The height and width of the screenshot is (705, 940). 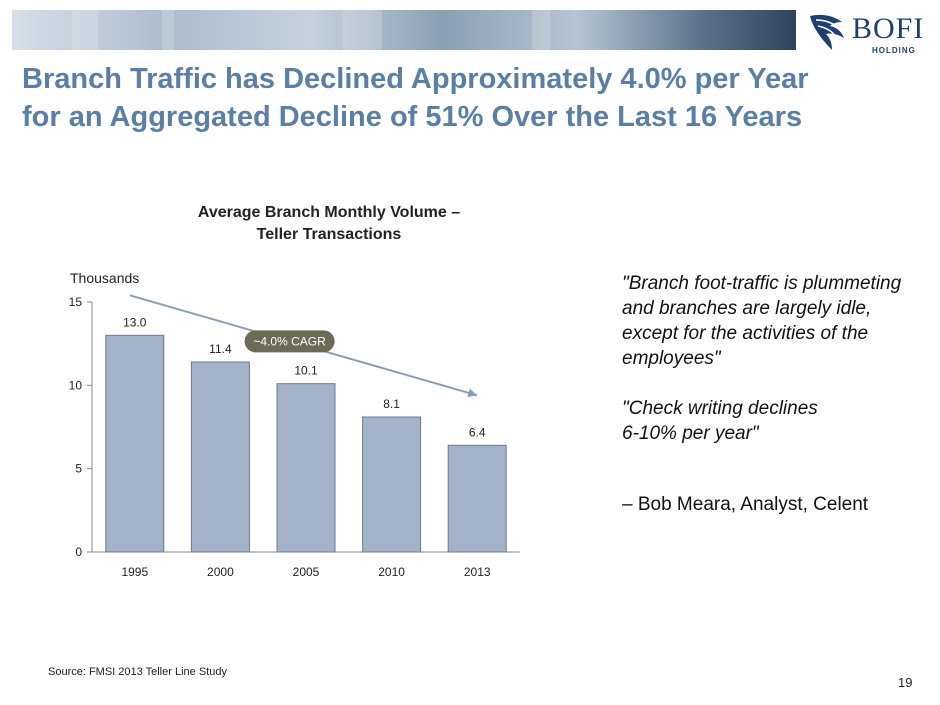 I want to click on trend-arrow-head, so click(x=472, y=393).